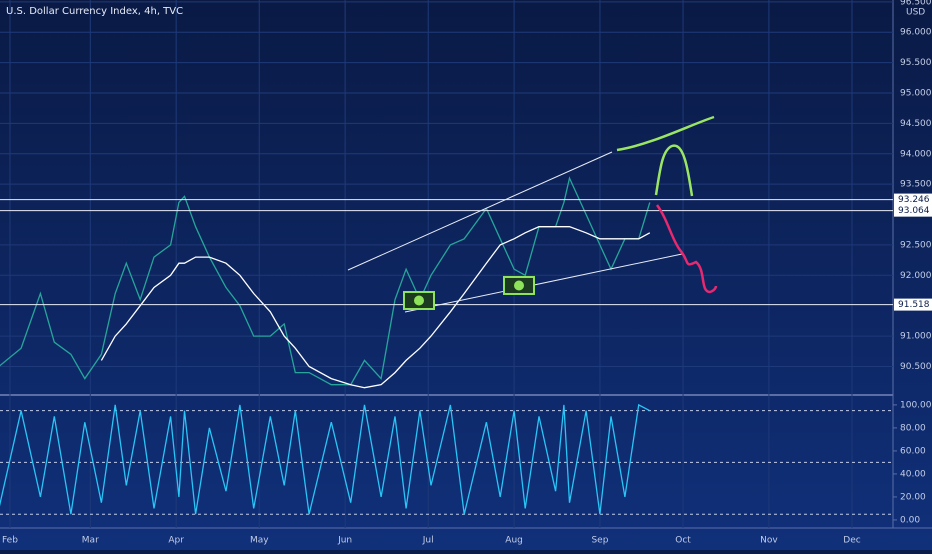 The width and height of the screenshot is (932, 554). Describe the element at coordinates (514, 541) in the screenshot. I see `x-tick-label: Aug` at that location.